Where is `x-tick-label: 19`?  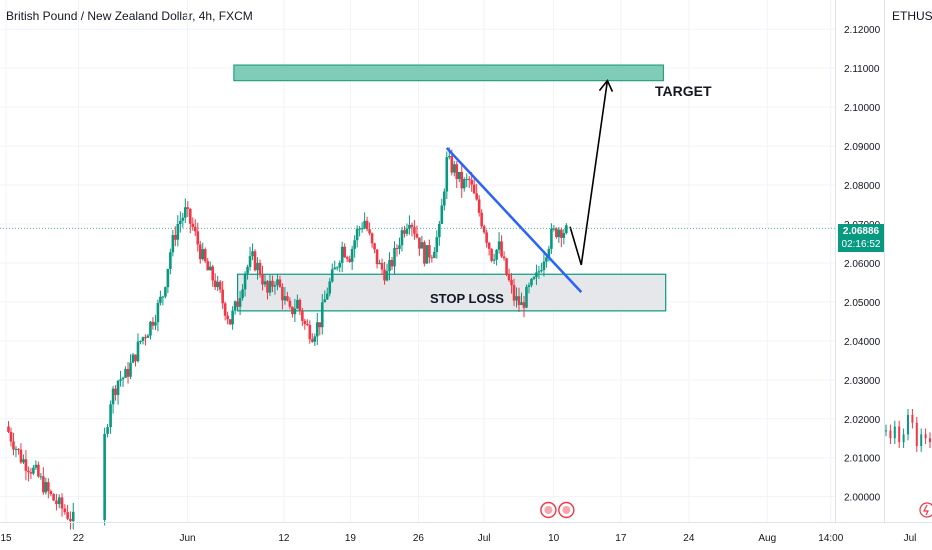
x-tick-label: 19 is located at coordinates (351, 538).